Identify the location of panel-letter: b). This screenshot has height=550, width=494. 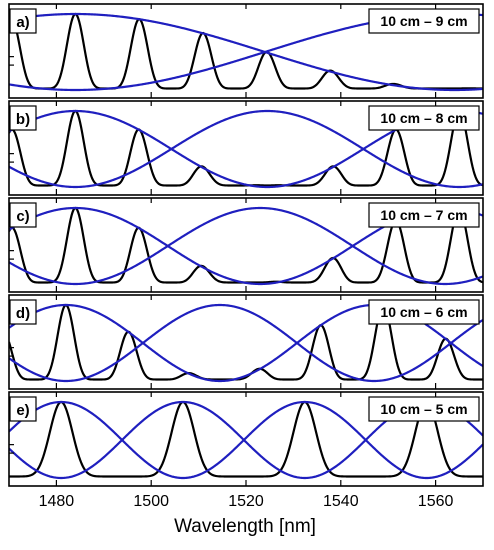
(23, 119).